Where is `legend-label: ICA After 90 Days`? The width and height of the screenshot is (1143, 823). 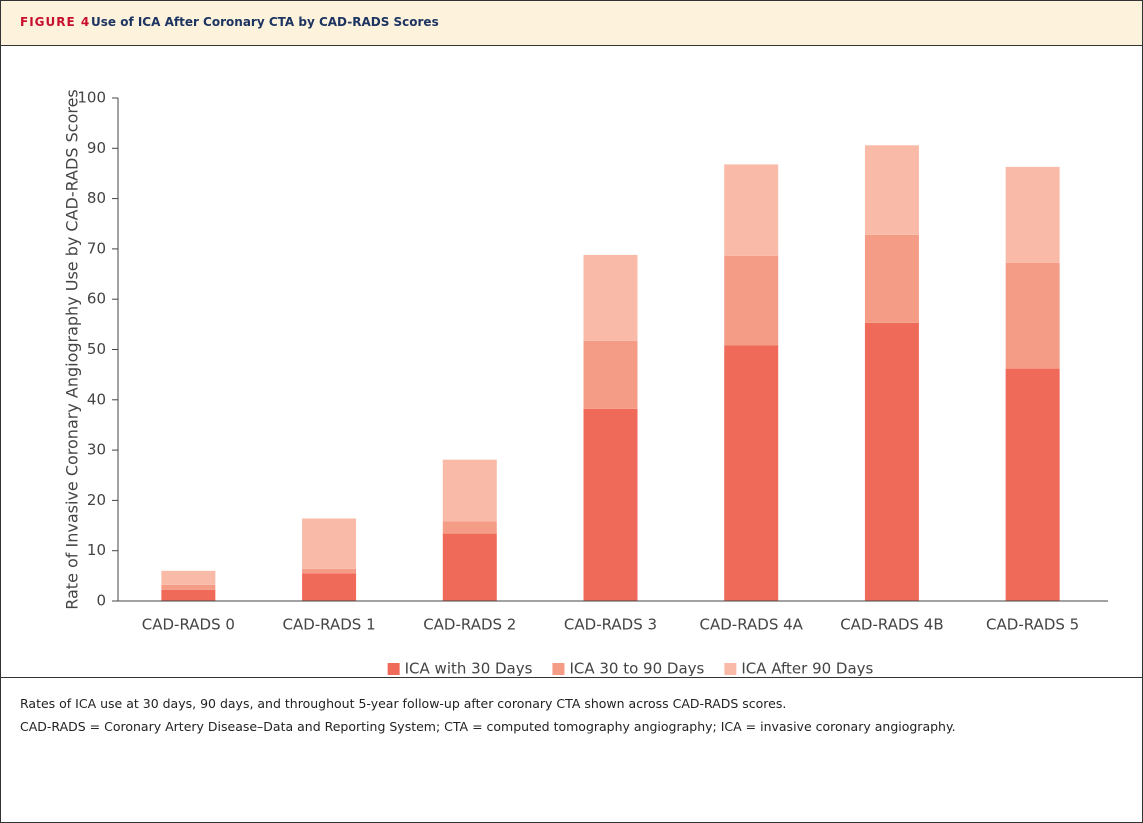 legend-label: ICA After 90 Days is located at coordinates (807, 668).